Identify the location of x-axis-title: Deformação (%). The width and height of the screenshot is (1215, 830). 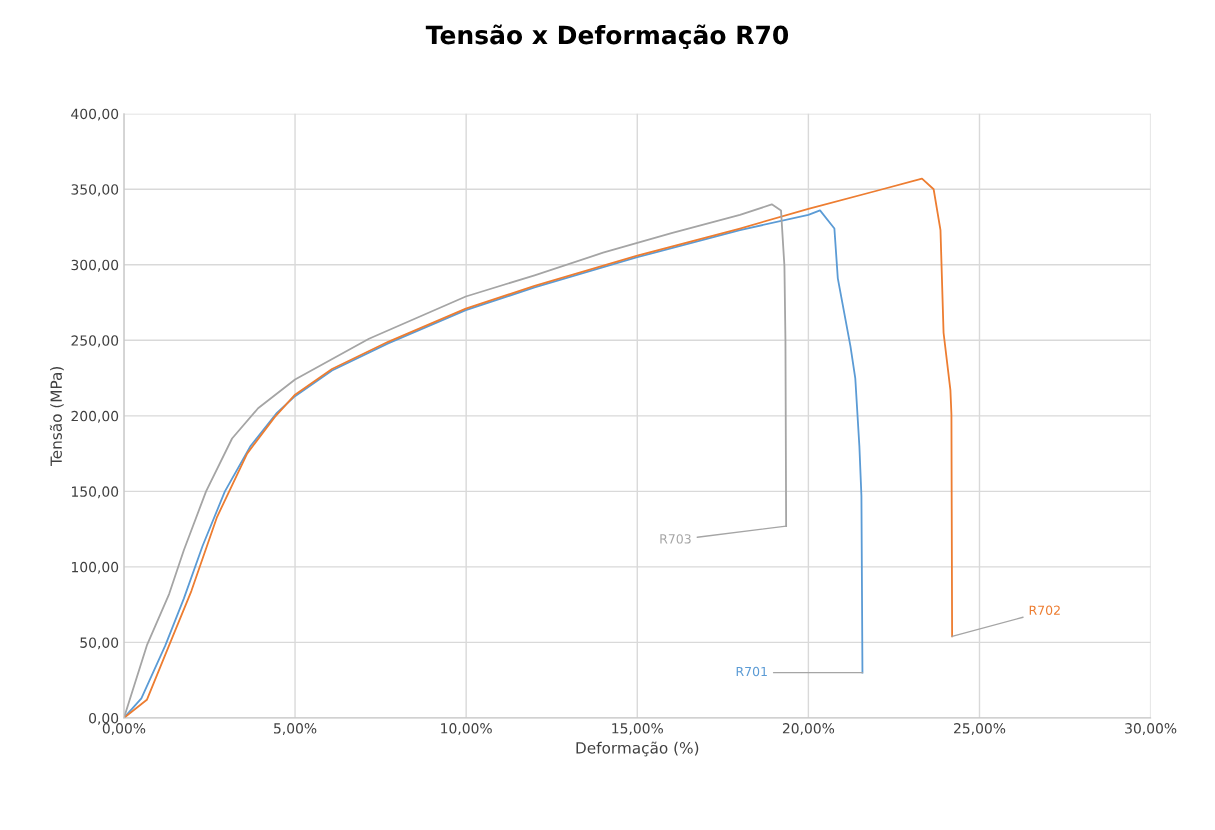
(637, 749).